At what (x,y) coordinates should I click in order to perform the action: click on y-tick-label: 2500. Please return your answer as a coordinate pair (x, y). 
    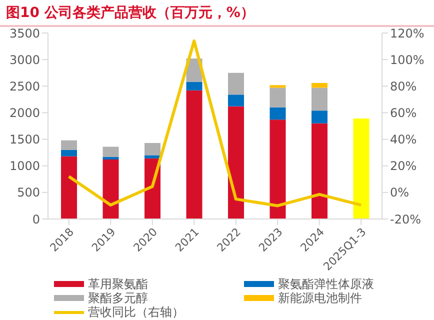
    Looking at the image, I should click on (24, 86).